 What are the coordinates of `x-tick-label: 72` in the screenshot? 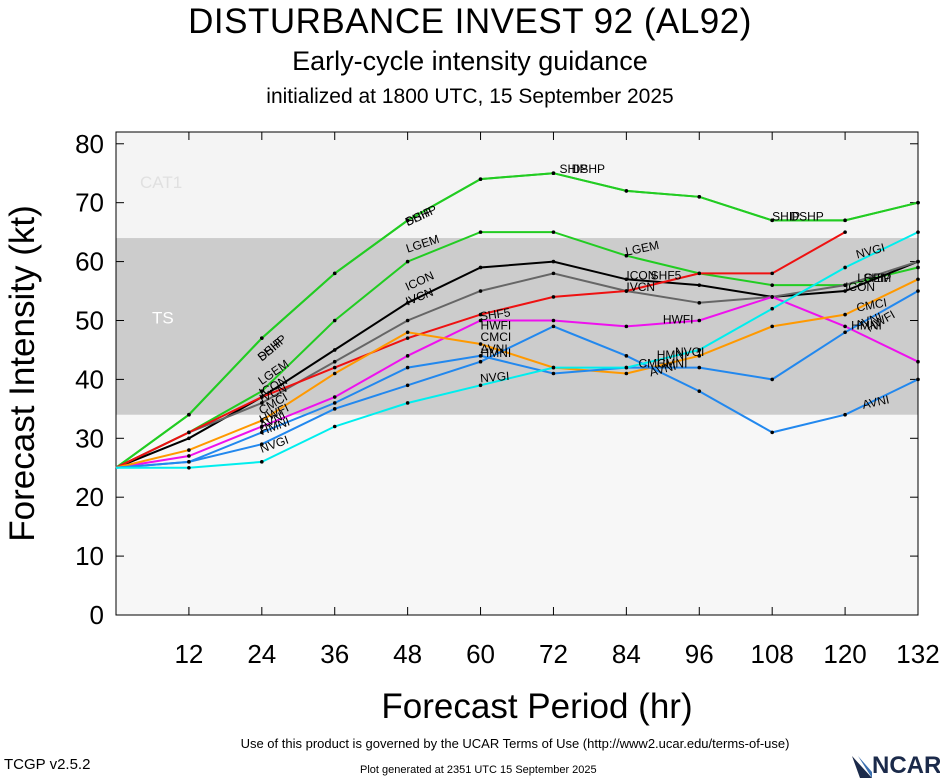 It's located at (553, 654).